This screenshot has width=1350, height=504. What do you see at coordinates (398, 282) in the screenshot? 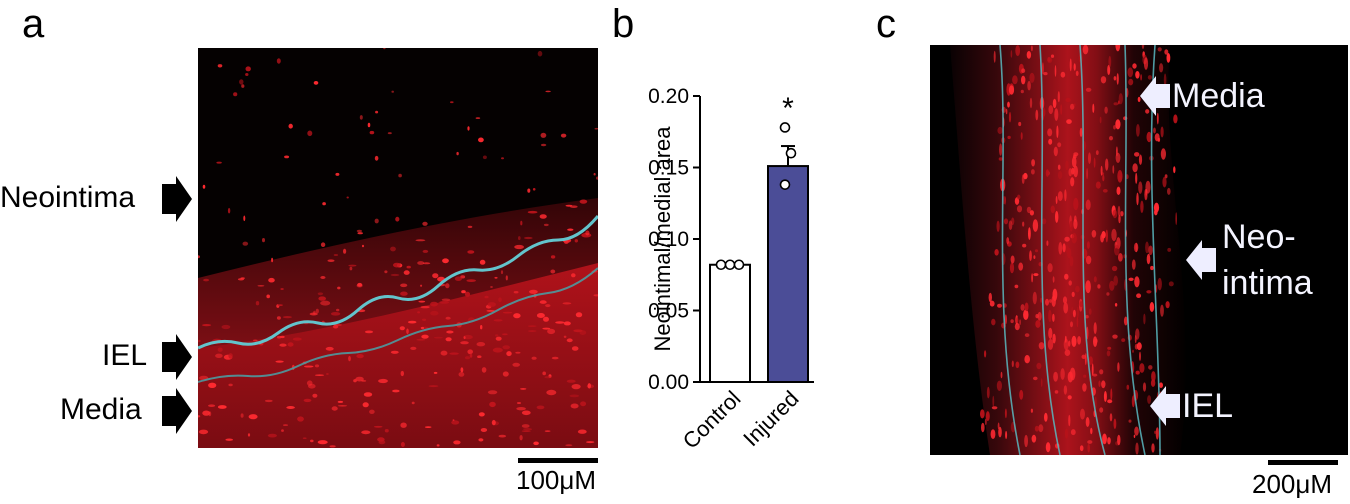
I see `iel-line` at bounding box center [398, 282].